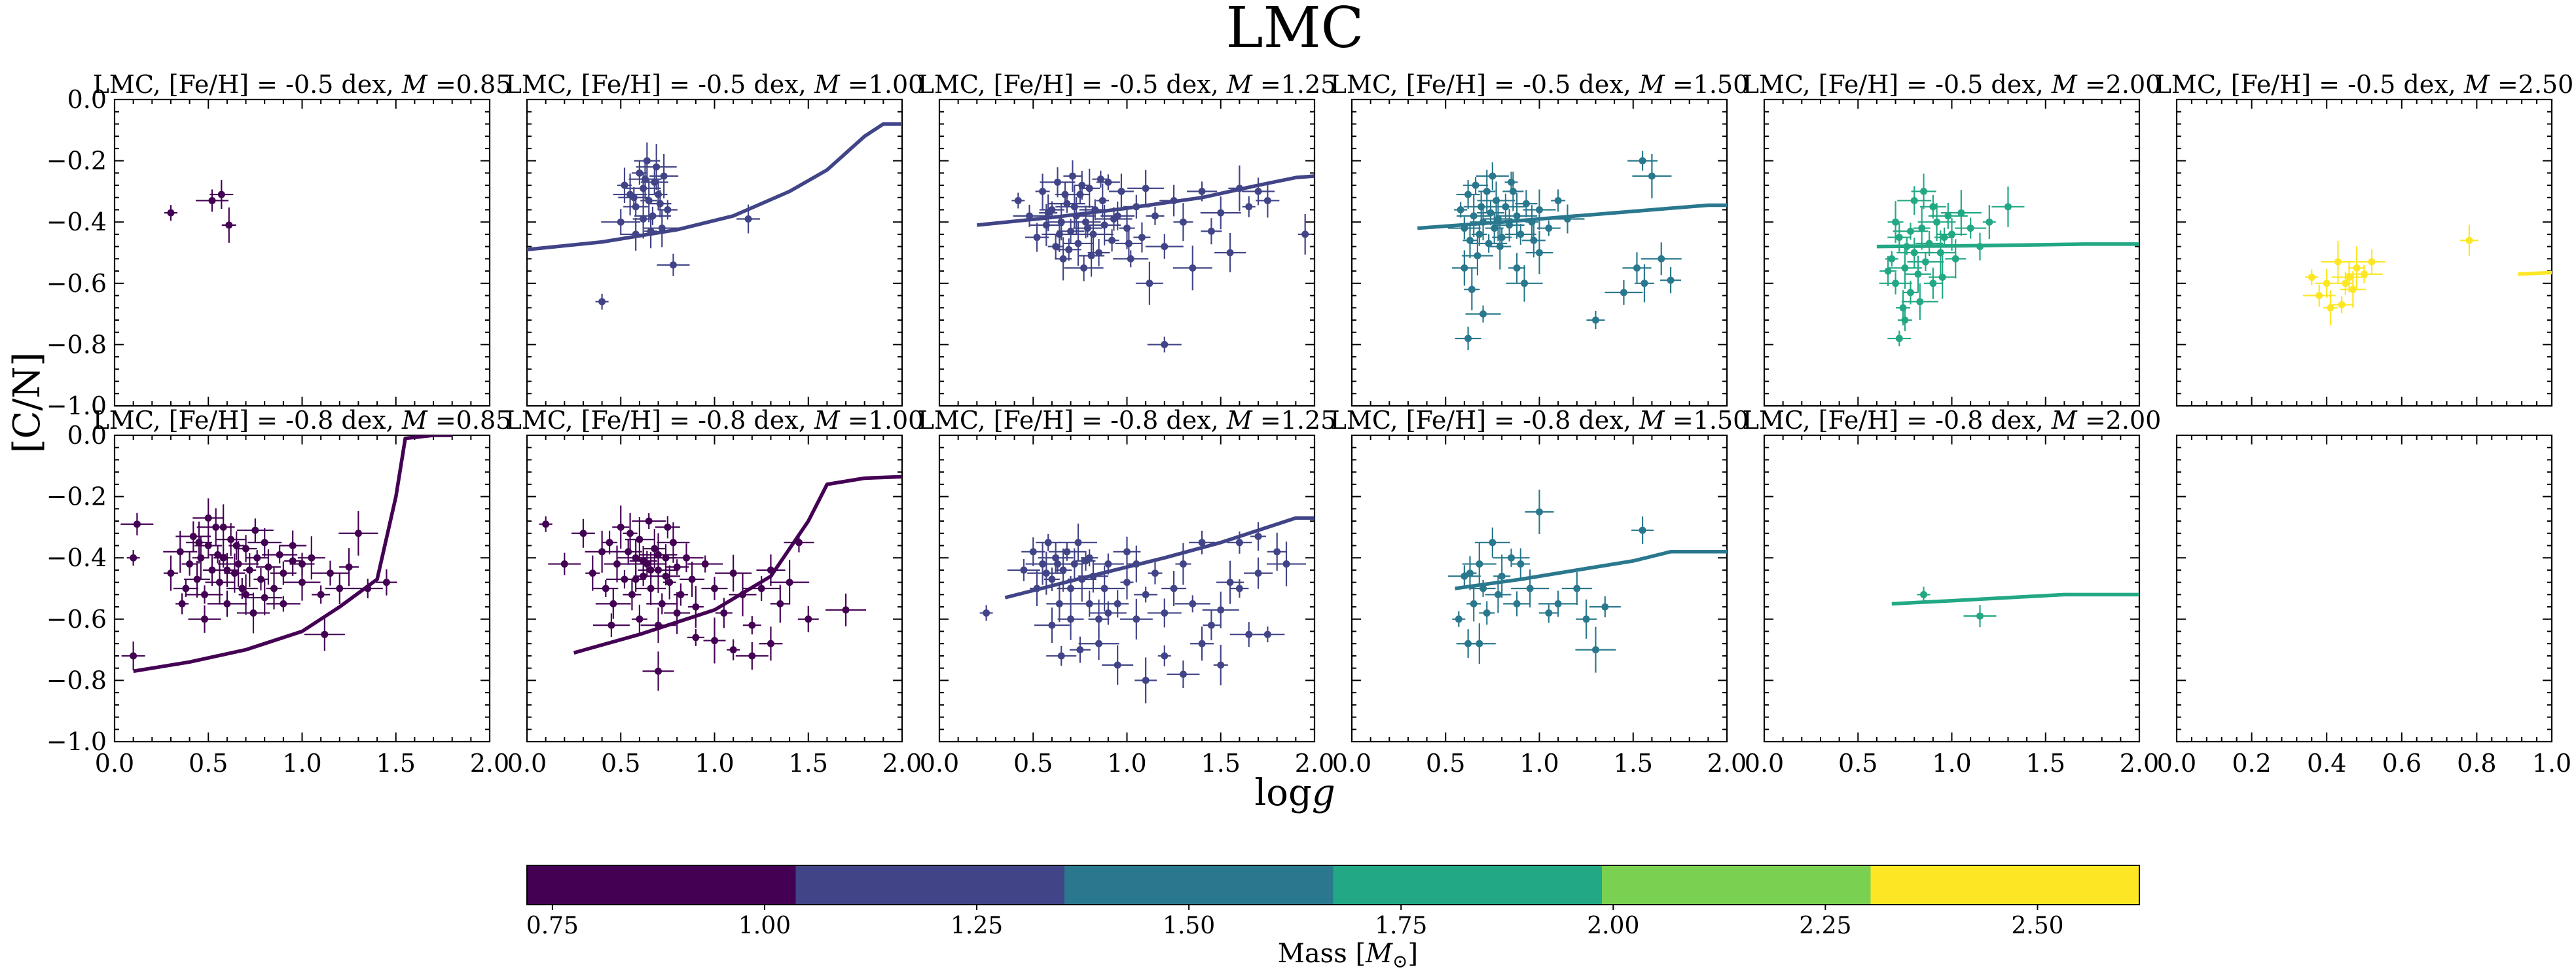 Image resolution: width=2576 pixels, height=976 pixels. What do you see at coordinates (1952, 588) in the screenshot?
I see `plot-frame` at bounding box center [1952, 588].